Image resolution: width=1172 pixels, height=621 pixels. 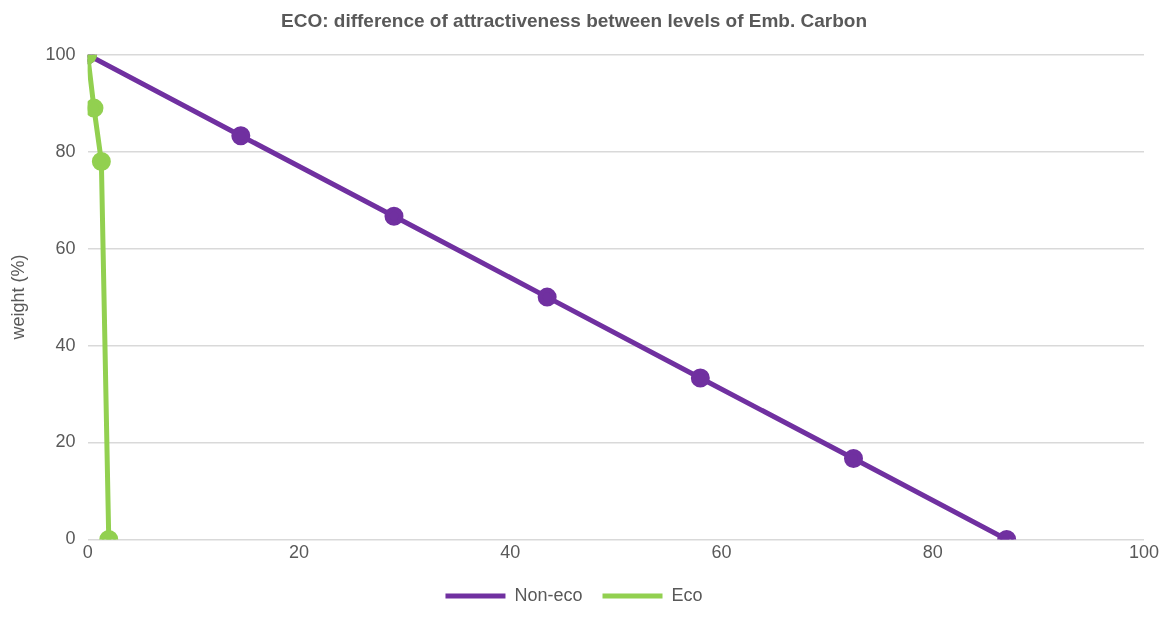 What do you see at coordinates (65, 150) in the screenshot?
I see `y-tick-label: 80` at bounding box center [65, 150].